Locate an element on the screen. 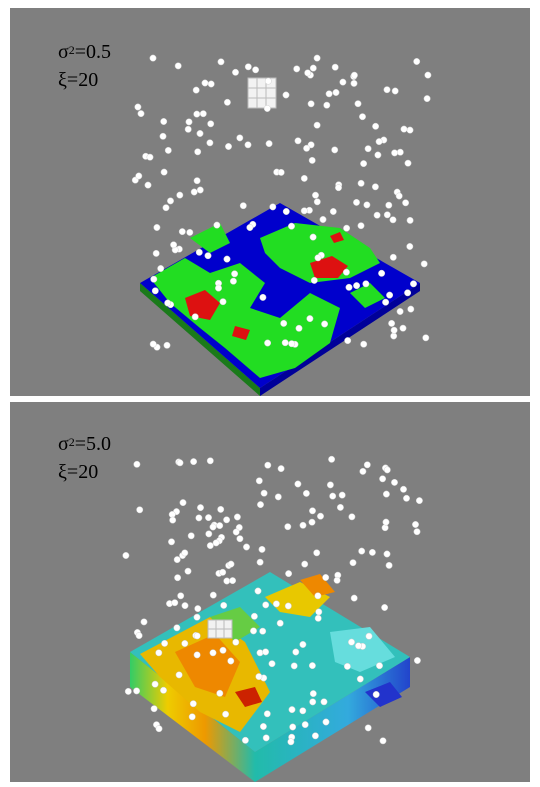 This screenshot has height=787, width=540. parameter-label: σ2=0.5 ξ=20 is located at coordinates (84, 66).